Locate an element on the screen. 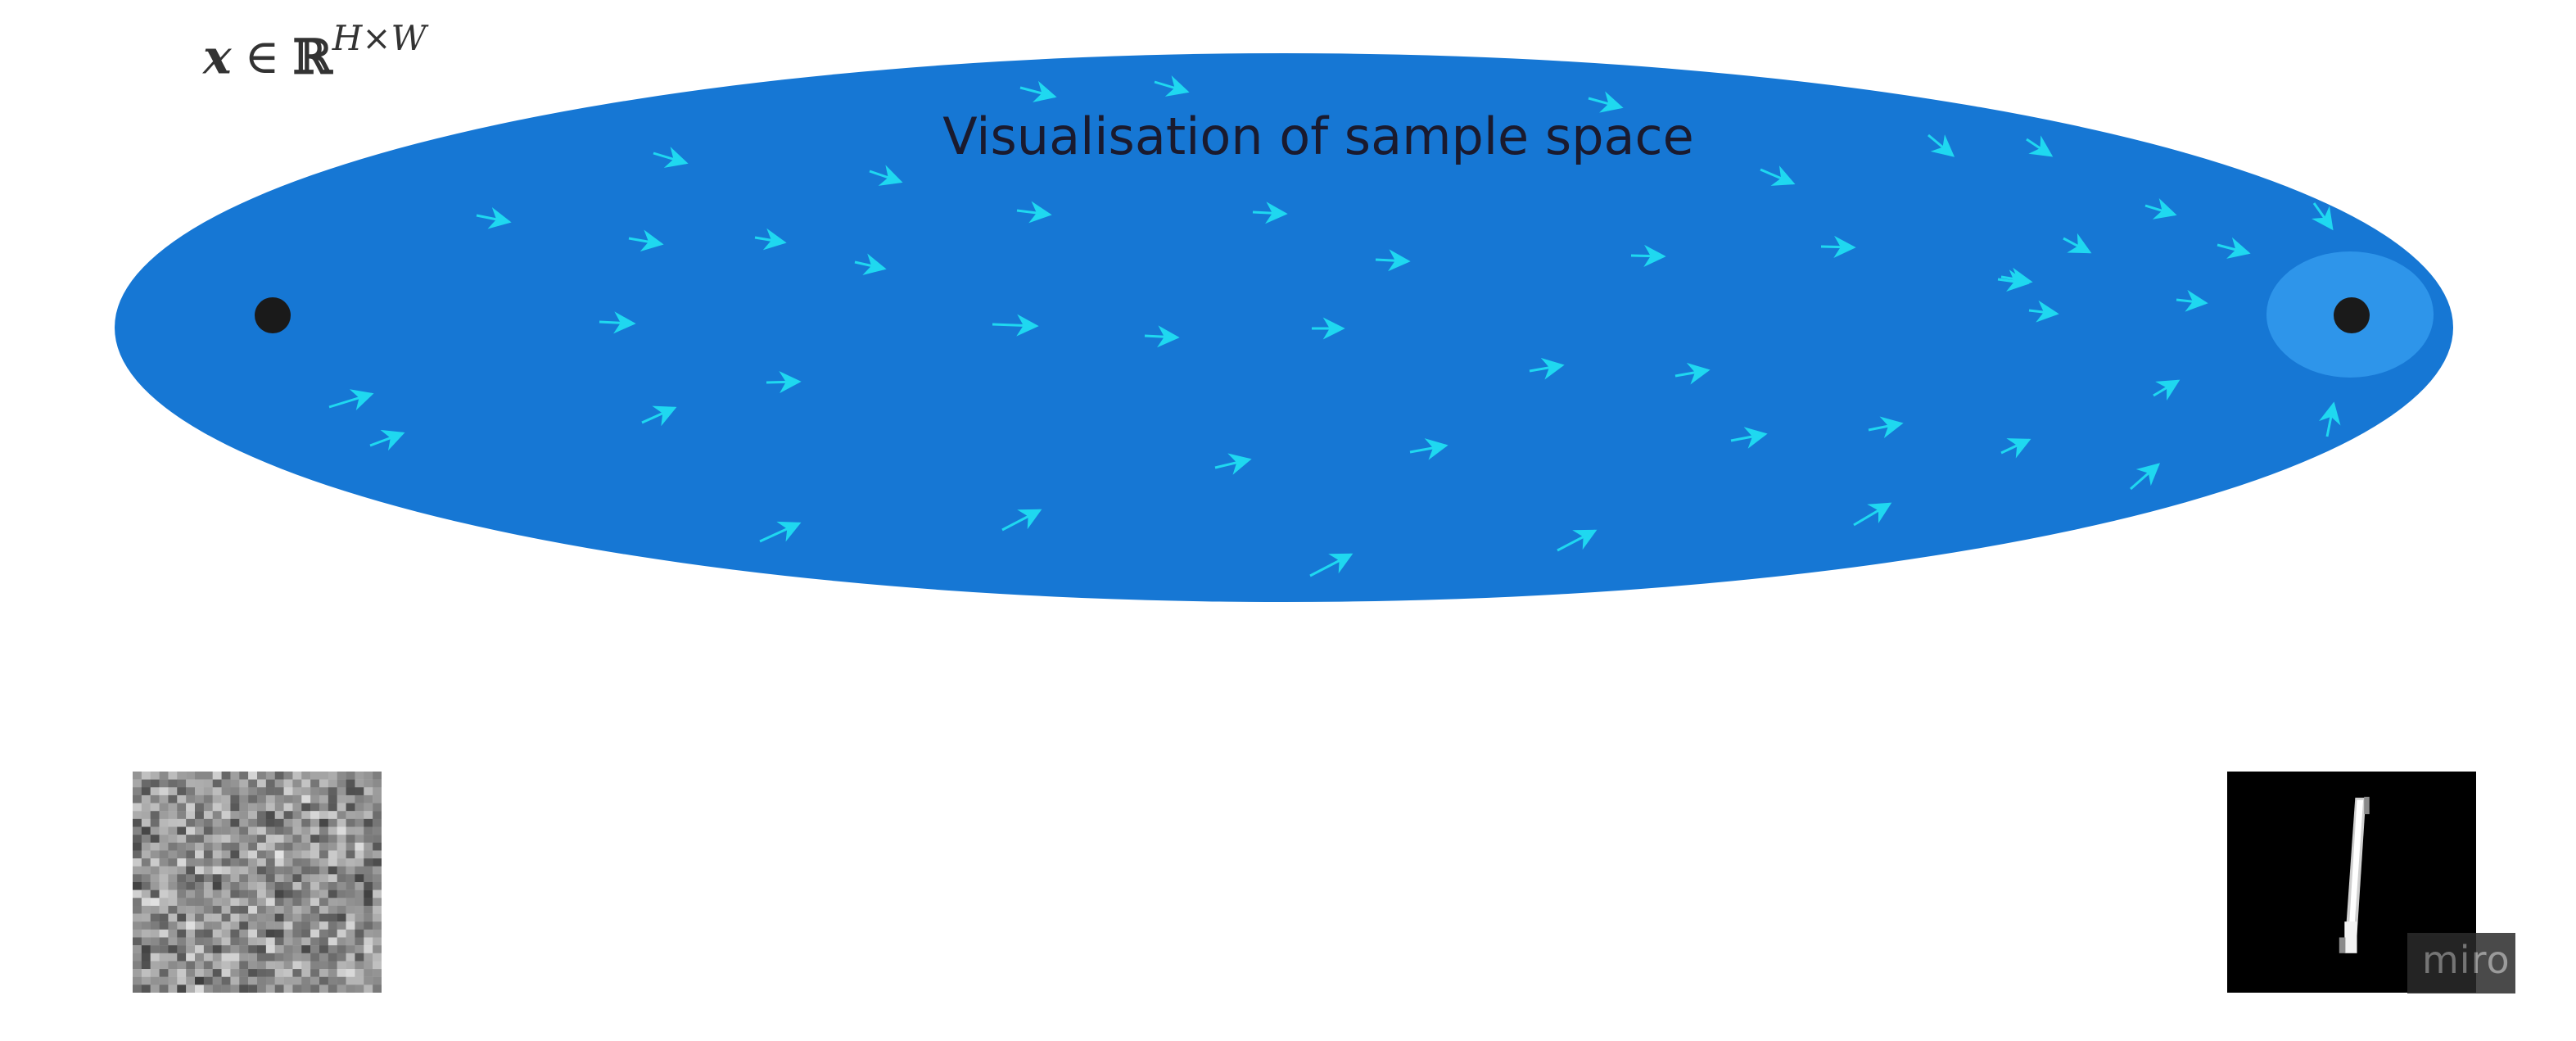  diagram-title: Visualisation of sample space is located at coordinates (1318, 136).